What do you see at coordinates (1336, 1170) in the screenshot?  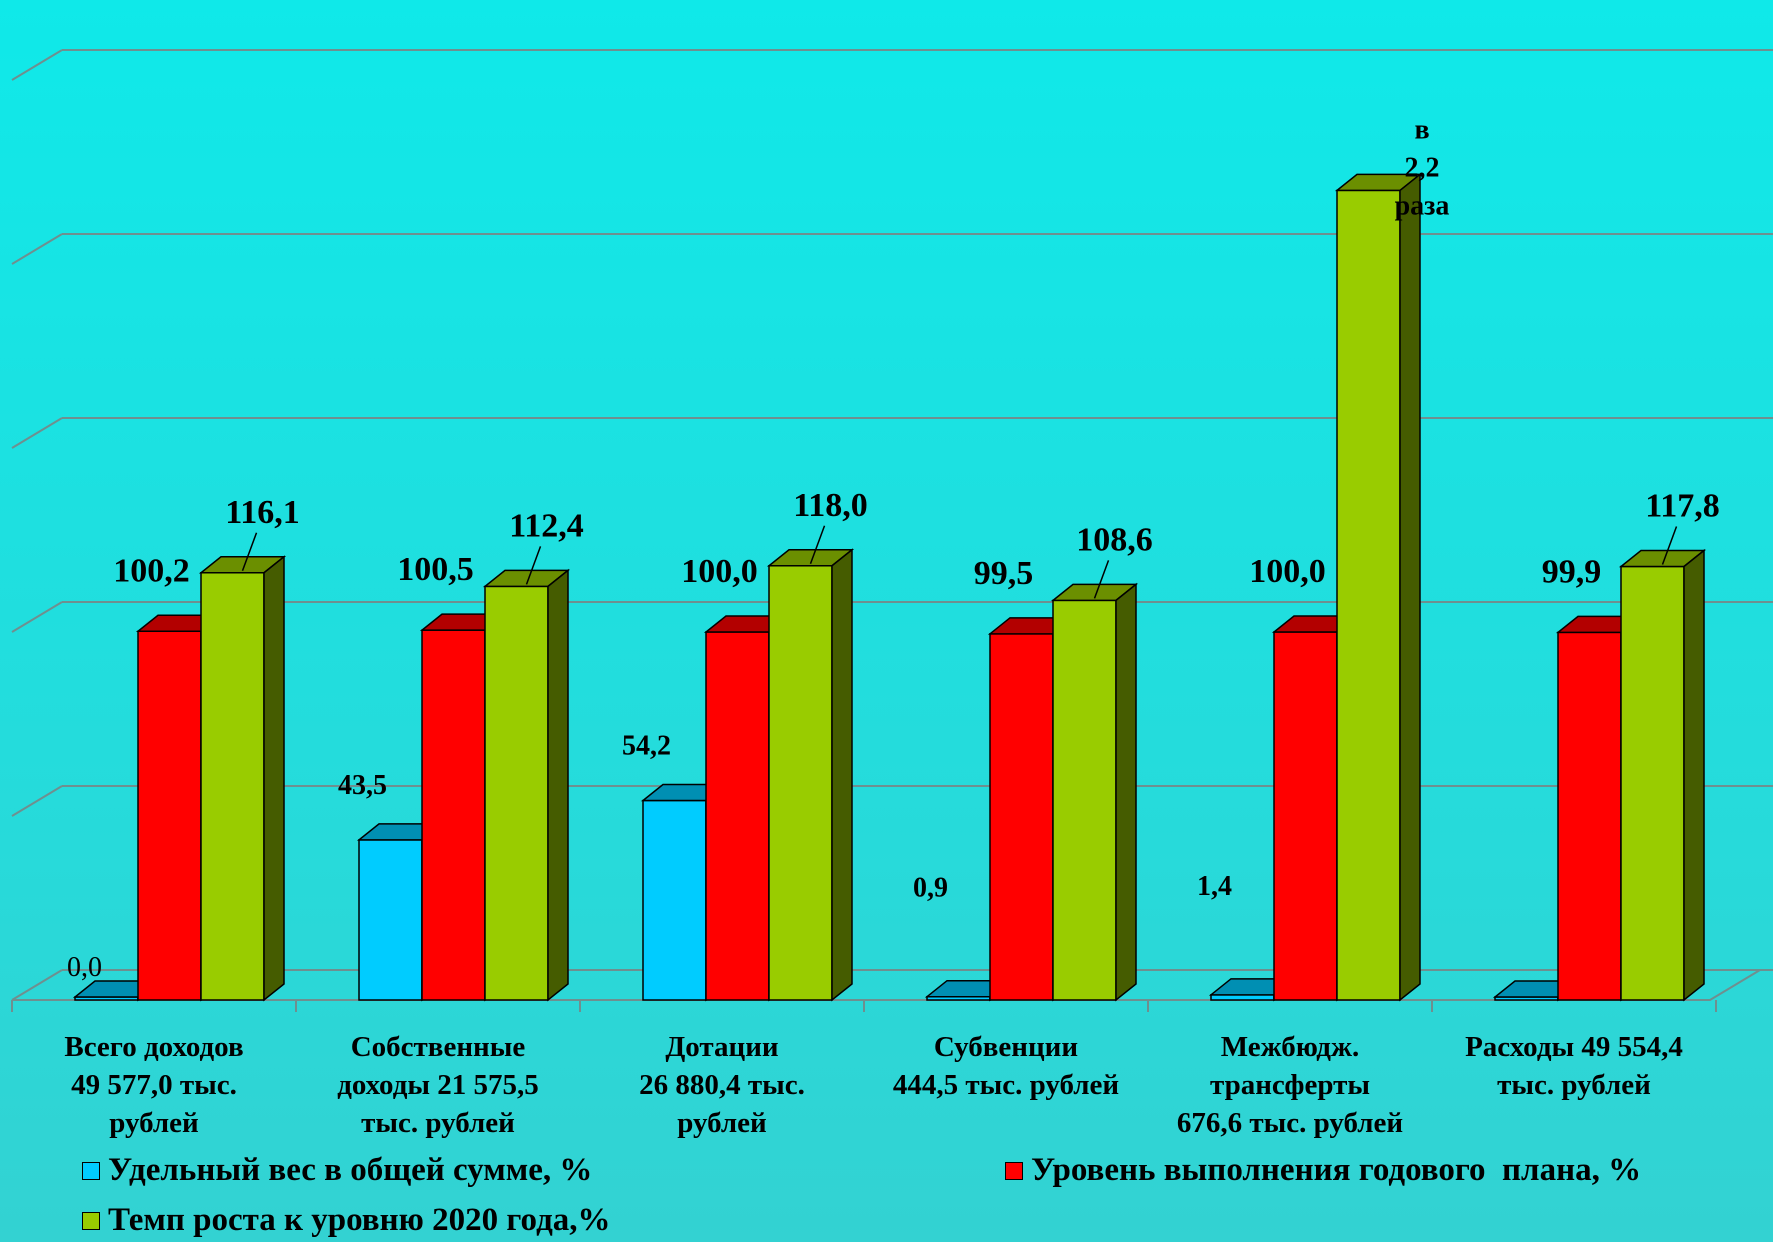 I see `legend-label-plan: Уровень выполнения годового плана, %` at bounding box center [1336, 1170].